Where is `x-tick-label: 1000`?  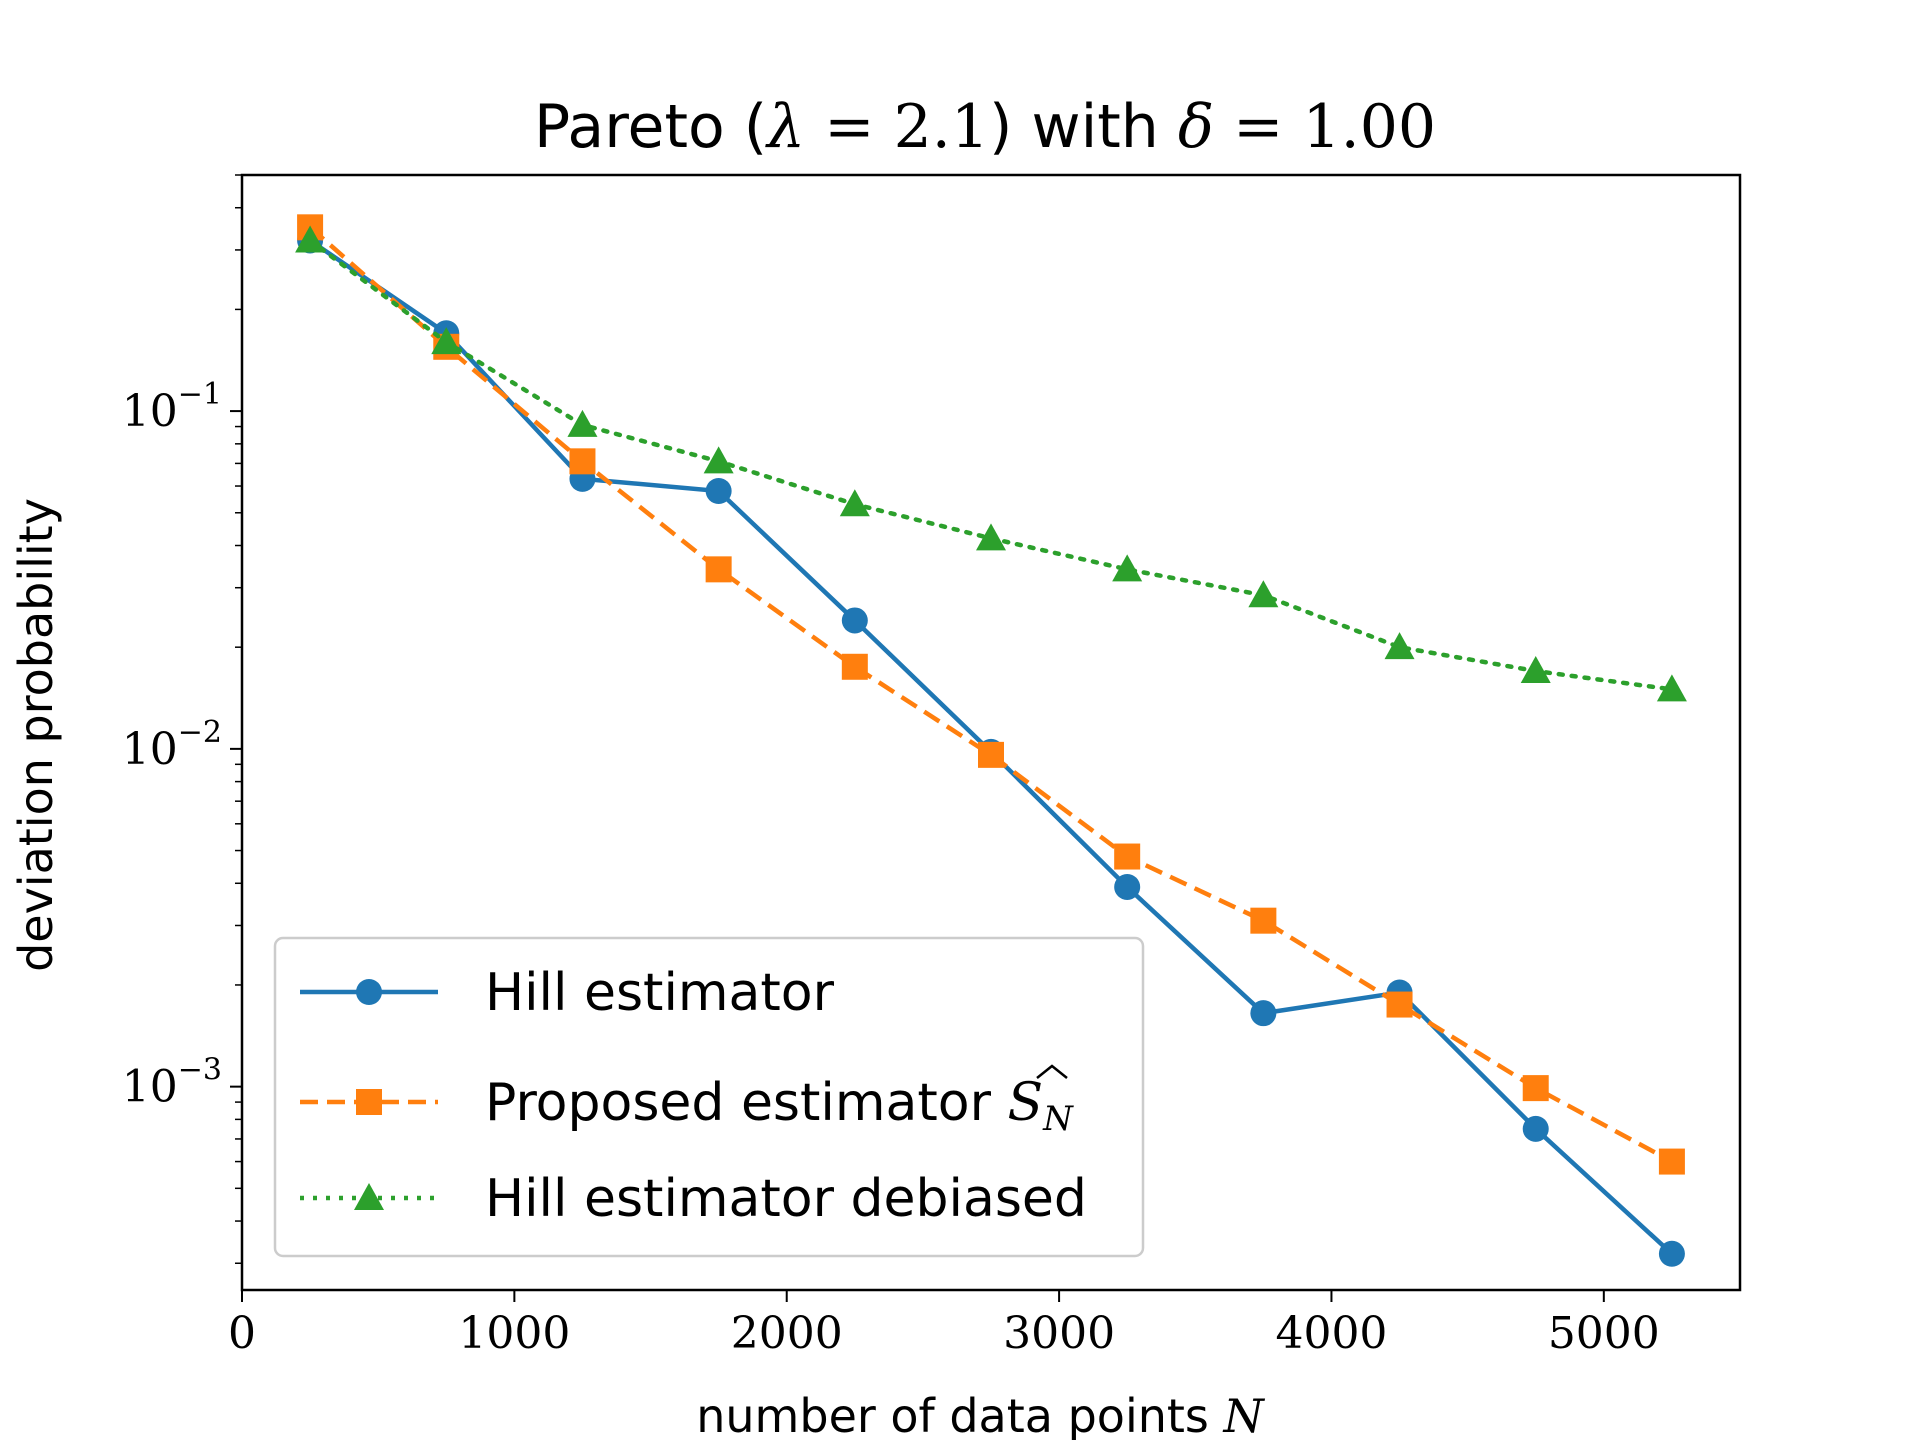 x-tick-label: 1000 is located at coordinates (514, 1333).